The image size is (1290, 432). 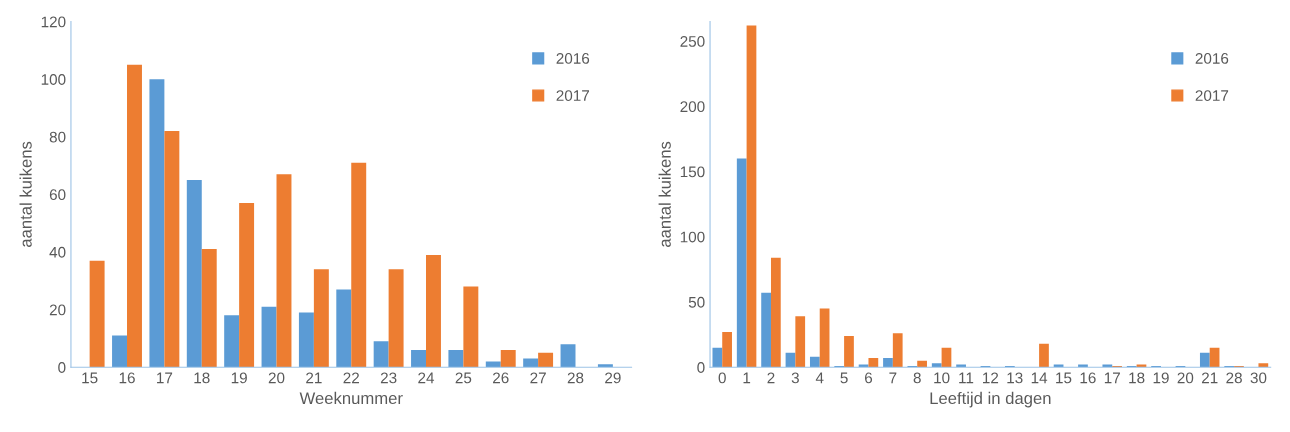 What do you see at coordinates (388, 378) in the screenshot?
I see `x-tick-label: 23` at bounding box center [388, 378].